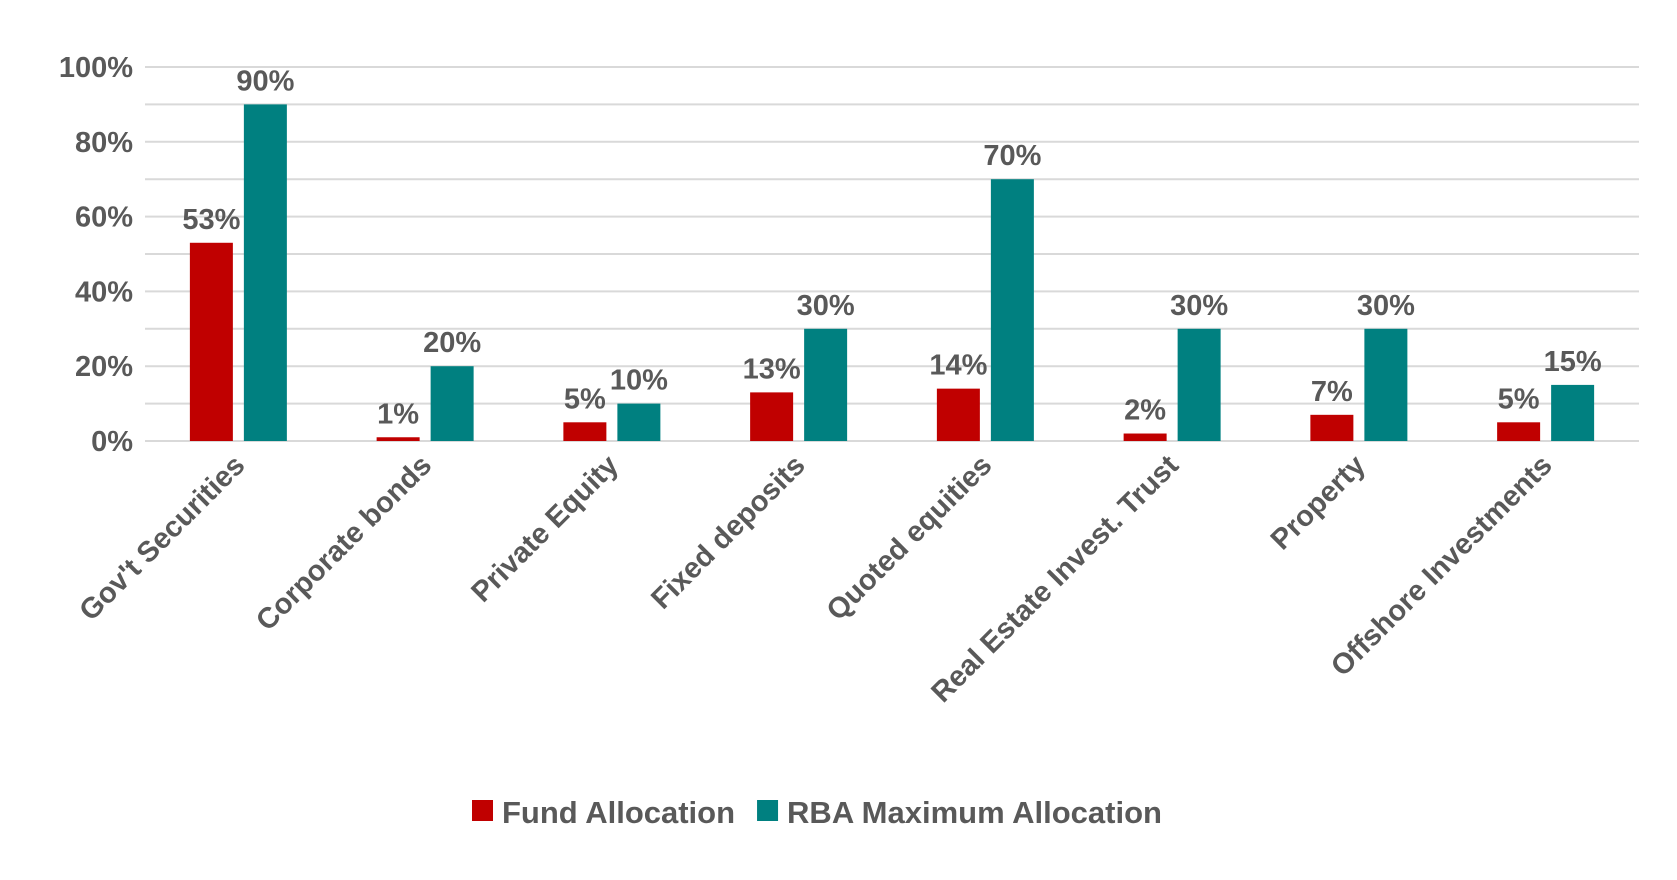  I want to click on y-tick-label: 40%, so click(104, 292).